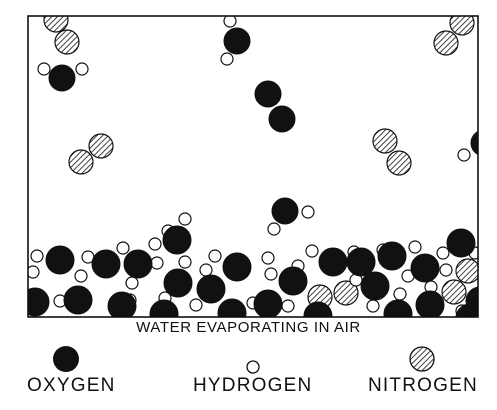 The height and width of the screenshot is (410, 497). What do you see at coordinates (248, 327) in the screenshot?
I see `diagram-caption: WATER EVAPORATING IN AIR` at bounding box center [248, 327].